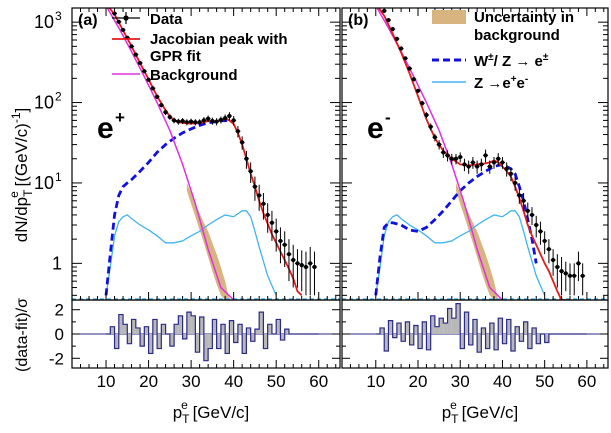 The image size is (611, 433). I want to click on x-axis-title-text: pTe [GeV/c], so click(211, 412).